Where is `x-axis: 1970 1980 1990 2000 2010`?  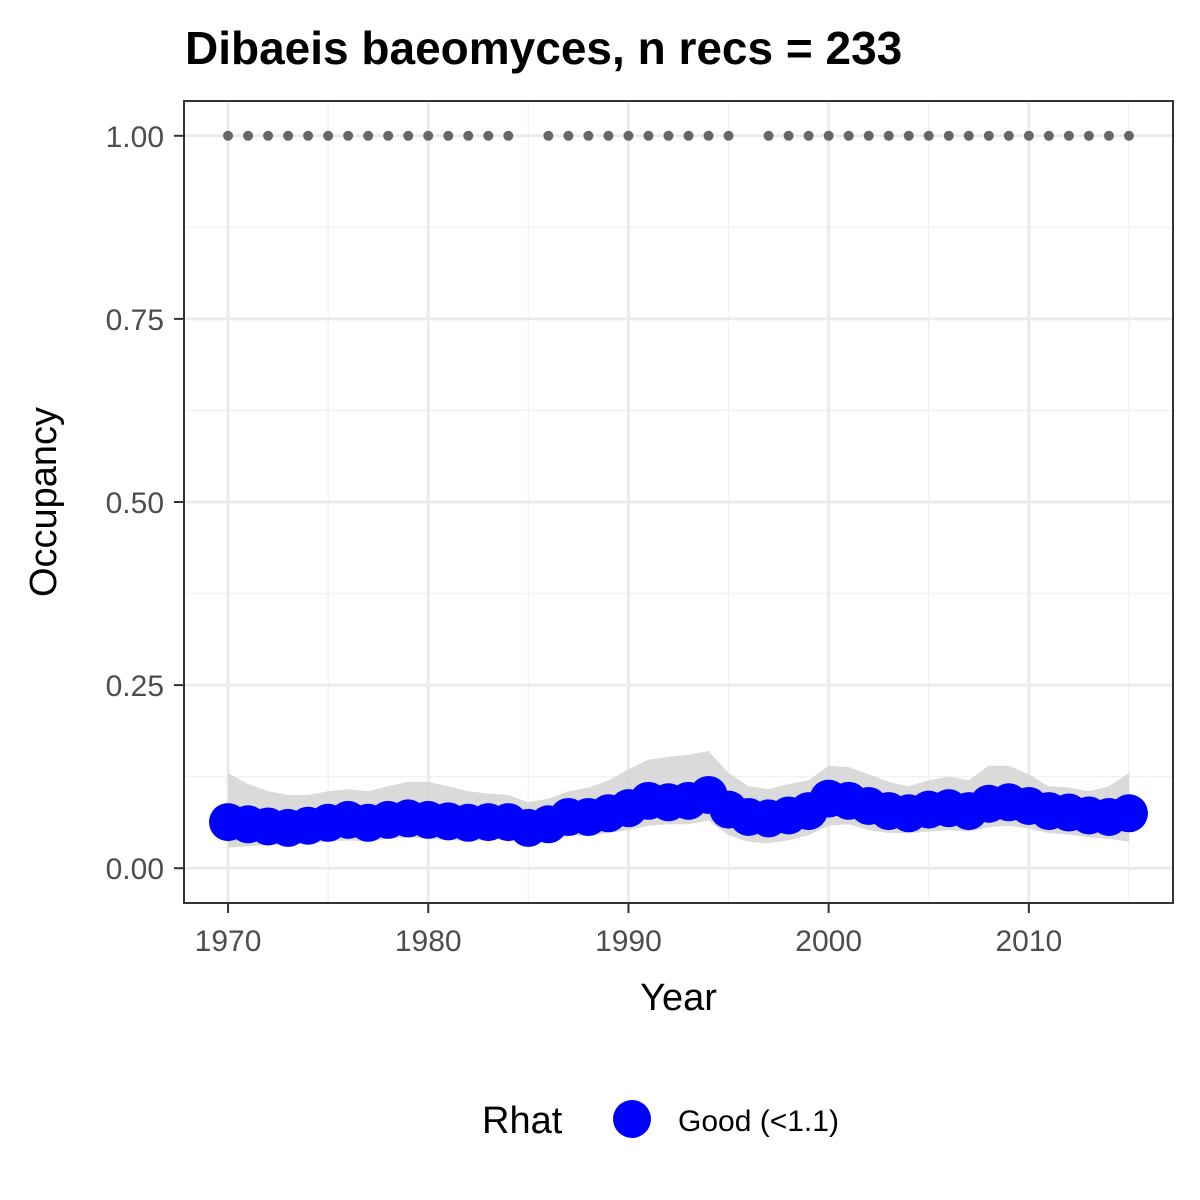 x-axis: 1970 1980 1990 2000 2010 is located at coordinates (628, 930).